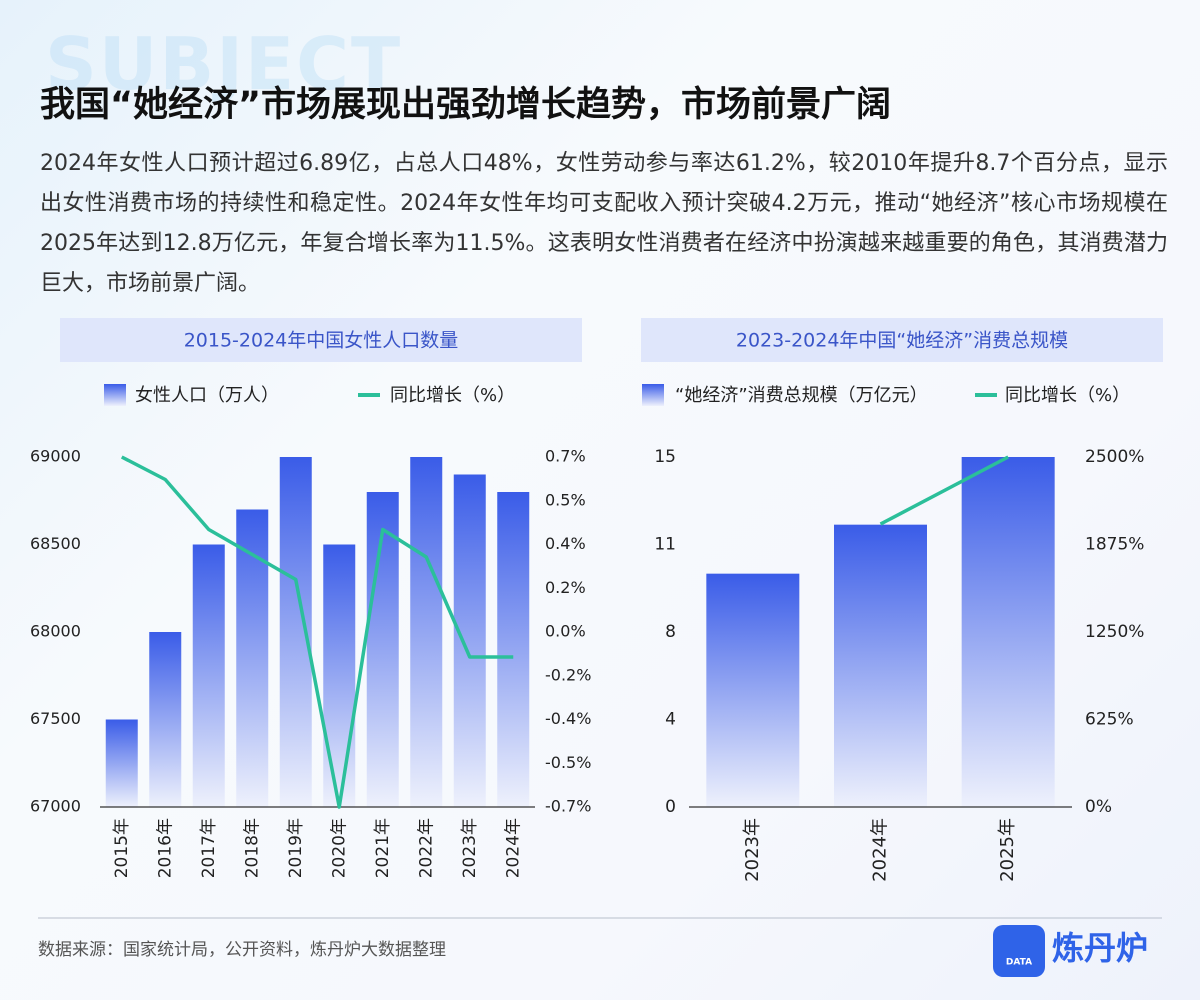 The image size is (1200, 1000). Describe the element at coordinates (426, 848) in the screenshot. I see `x-tick-label: 2022年` at that location.